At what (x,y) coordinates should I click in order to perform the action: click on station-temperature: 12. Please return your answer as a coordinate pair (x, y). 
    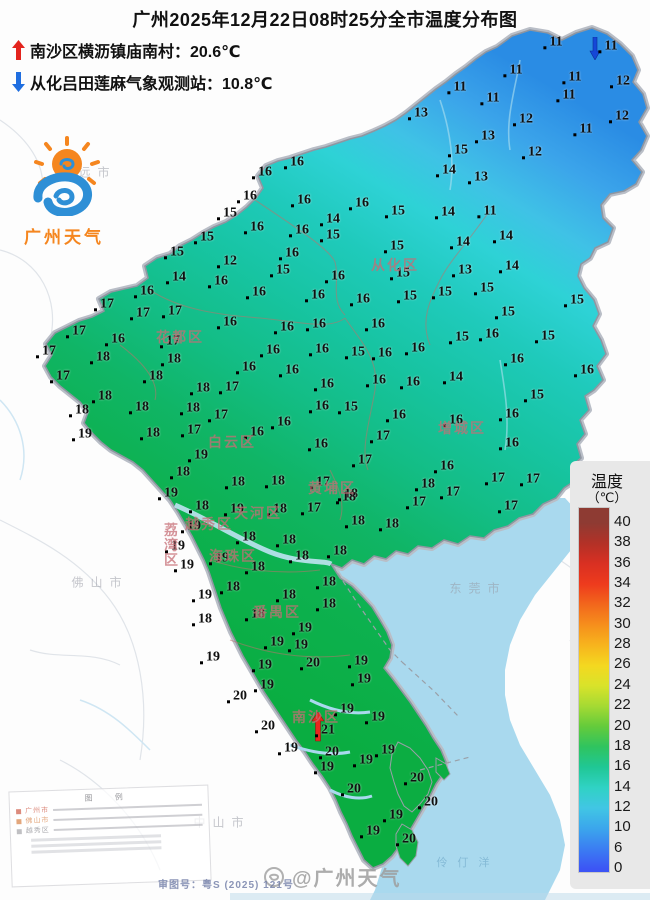
    Looking at the image, I should click on (532, 152).